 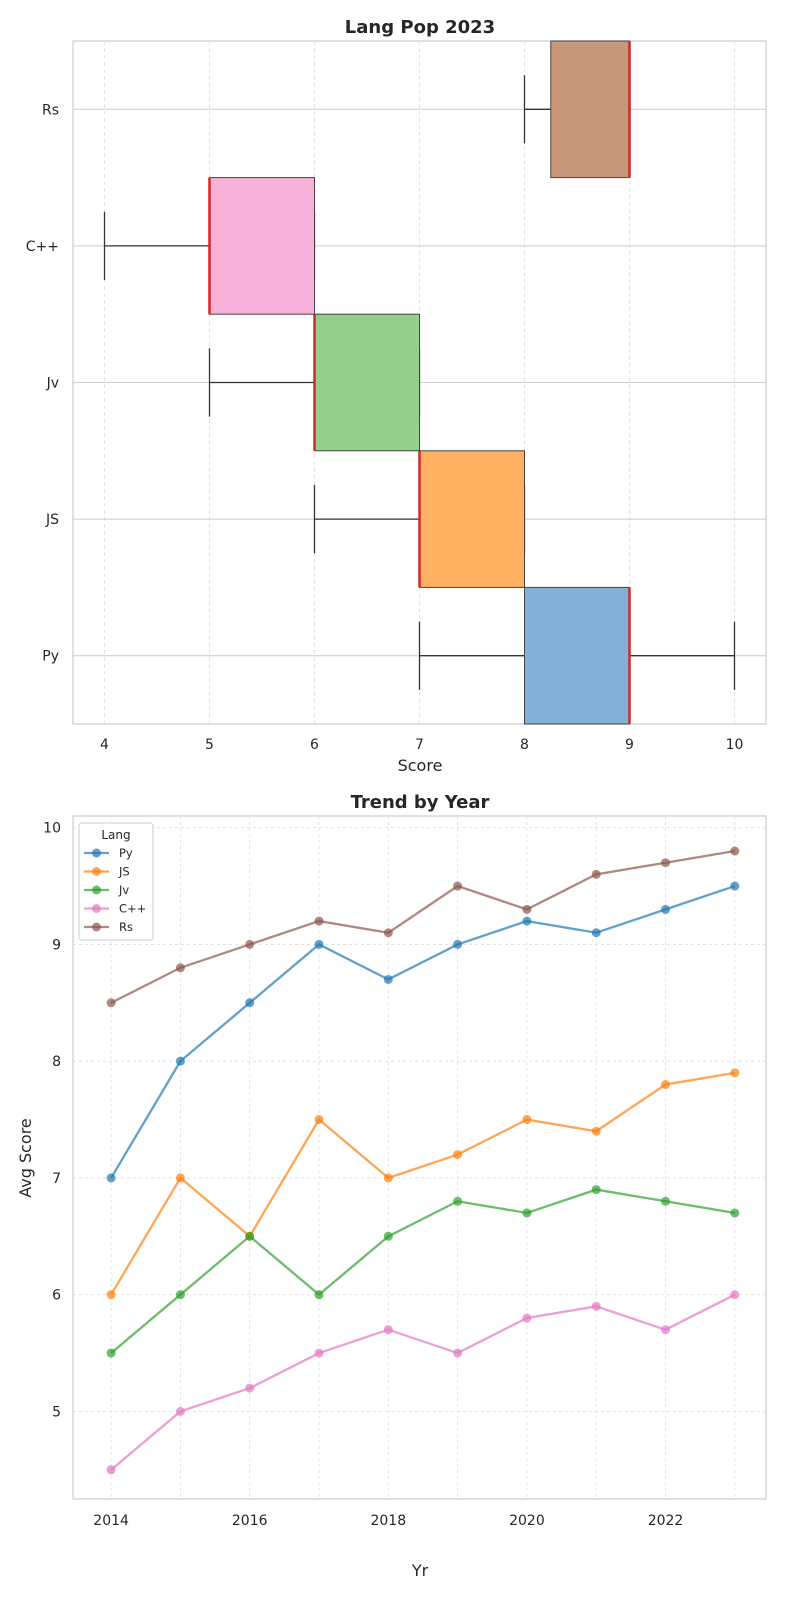 I want to click on box-rs, so click(x=577, y=109).